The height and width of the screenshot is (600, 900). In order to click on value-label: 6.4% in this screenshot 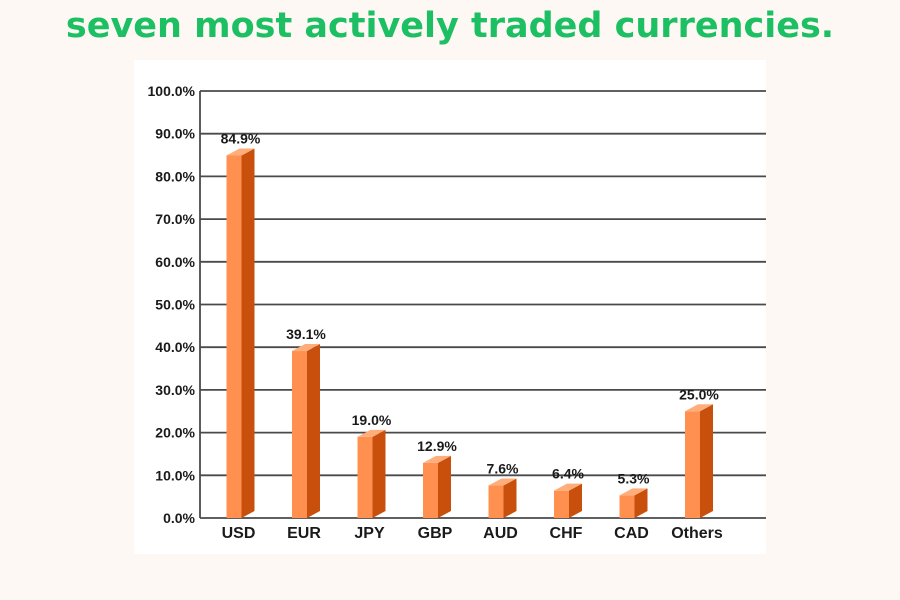, I will do `click(568, 474)`.